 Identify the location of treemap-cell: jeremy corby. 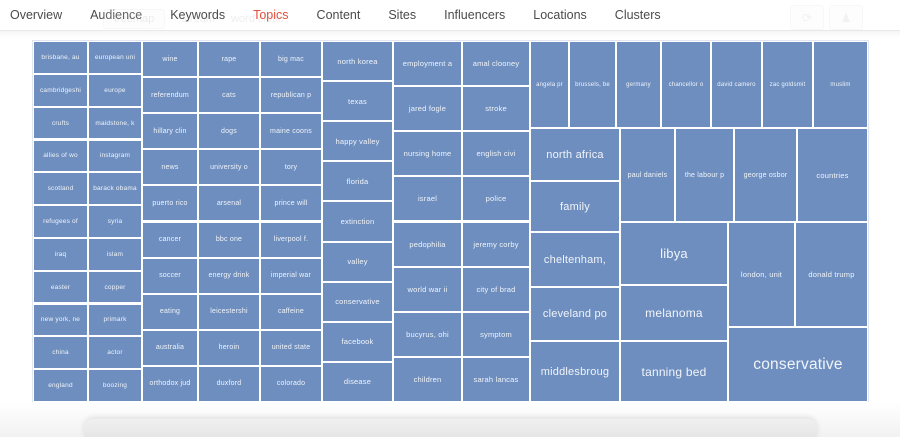
(496, 244).